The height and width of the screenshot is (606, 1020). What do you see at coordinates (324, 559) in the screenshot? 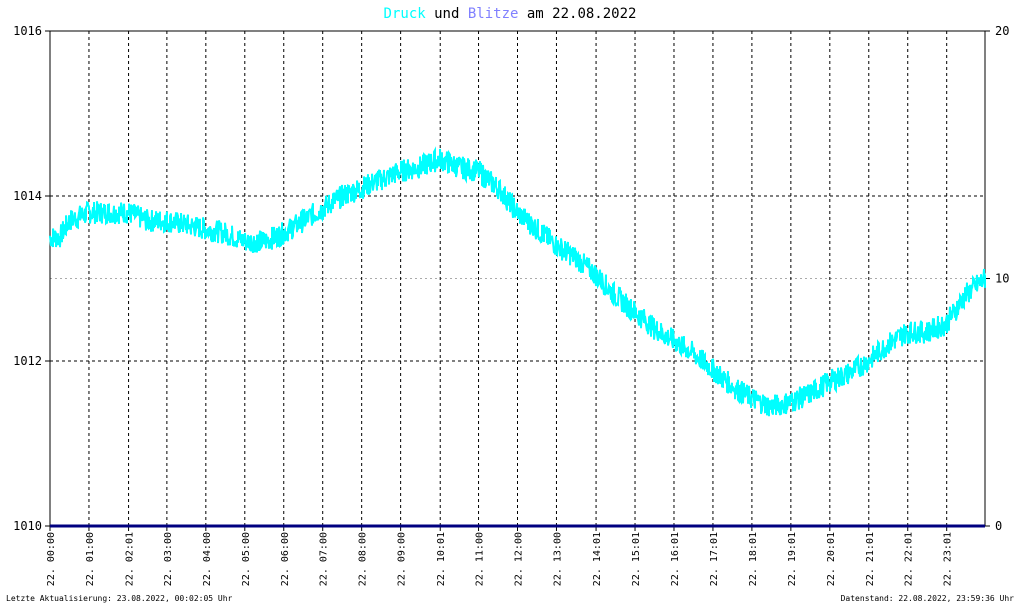
I see `x-tick-label: 22. 07:00` at bounding box center [324, 559].